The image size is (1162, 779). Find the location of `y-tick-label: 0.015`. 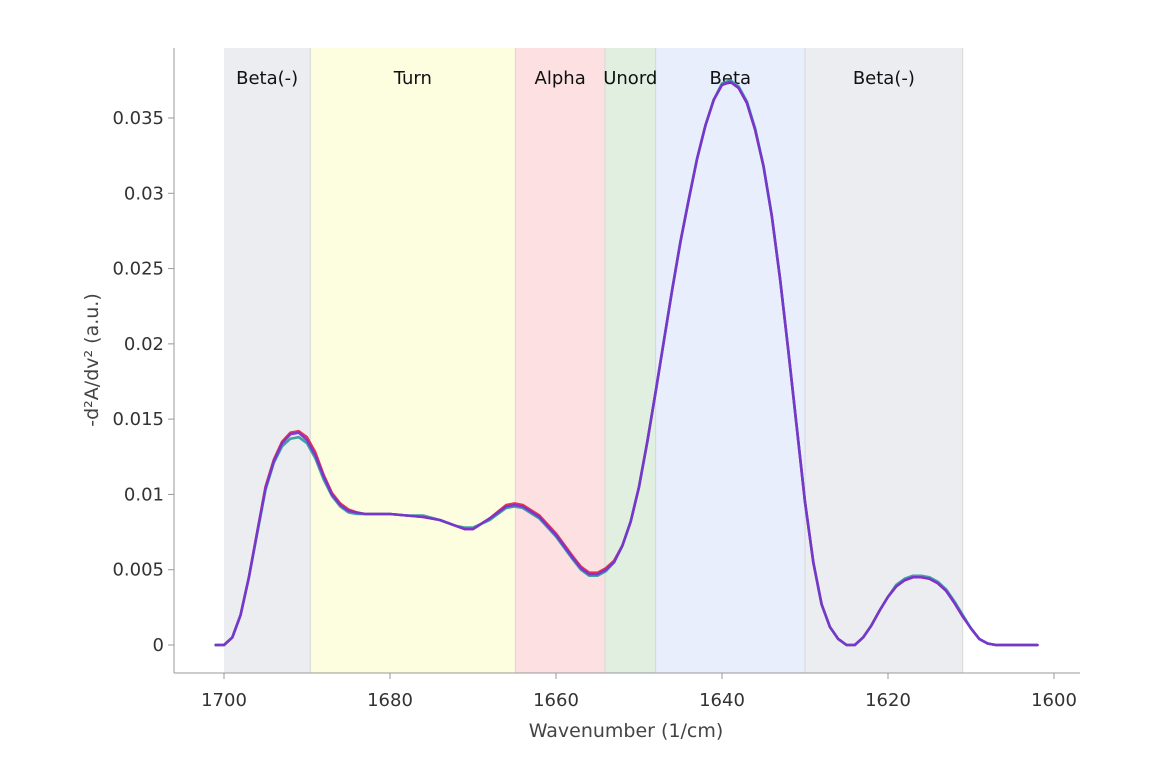

y-tick-label: 0.015 is located at coordinates (138, 419).